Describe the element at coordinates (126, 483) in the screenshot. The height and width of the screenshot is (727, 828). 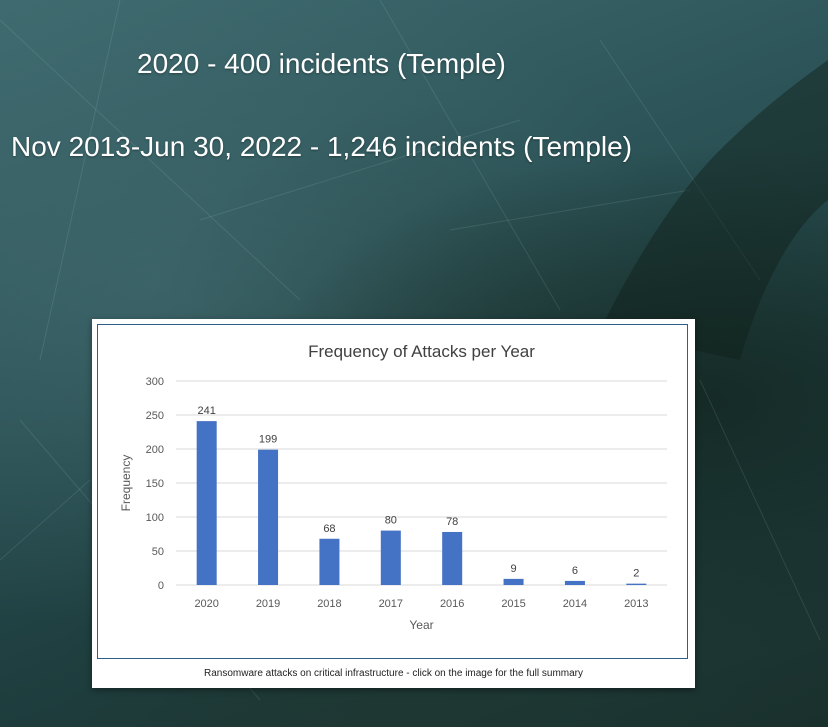
I see `y-axis-label: Frequency` at that location.